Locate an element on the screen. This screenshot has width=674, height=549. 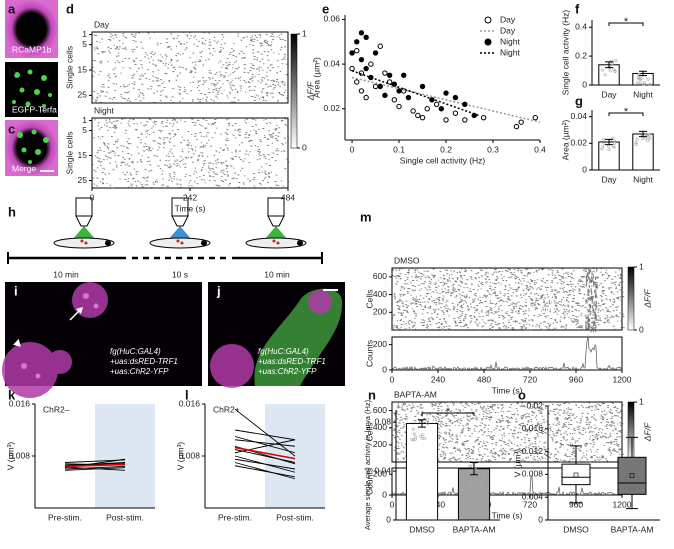
panel-letter: e is located at coordinates (325, 8).